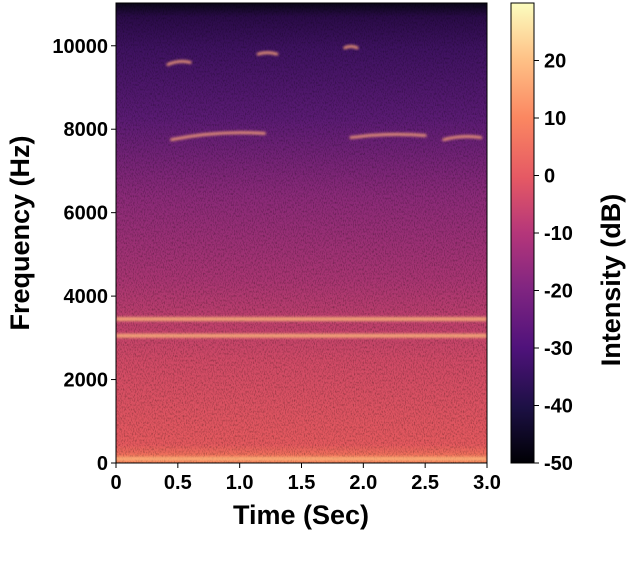 The width and height of the screenshot is (627, 569). Describe the element at coordinates (611, 280) in the screenshot. I see `colorbar-label: Intensity (dB)` at that location.